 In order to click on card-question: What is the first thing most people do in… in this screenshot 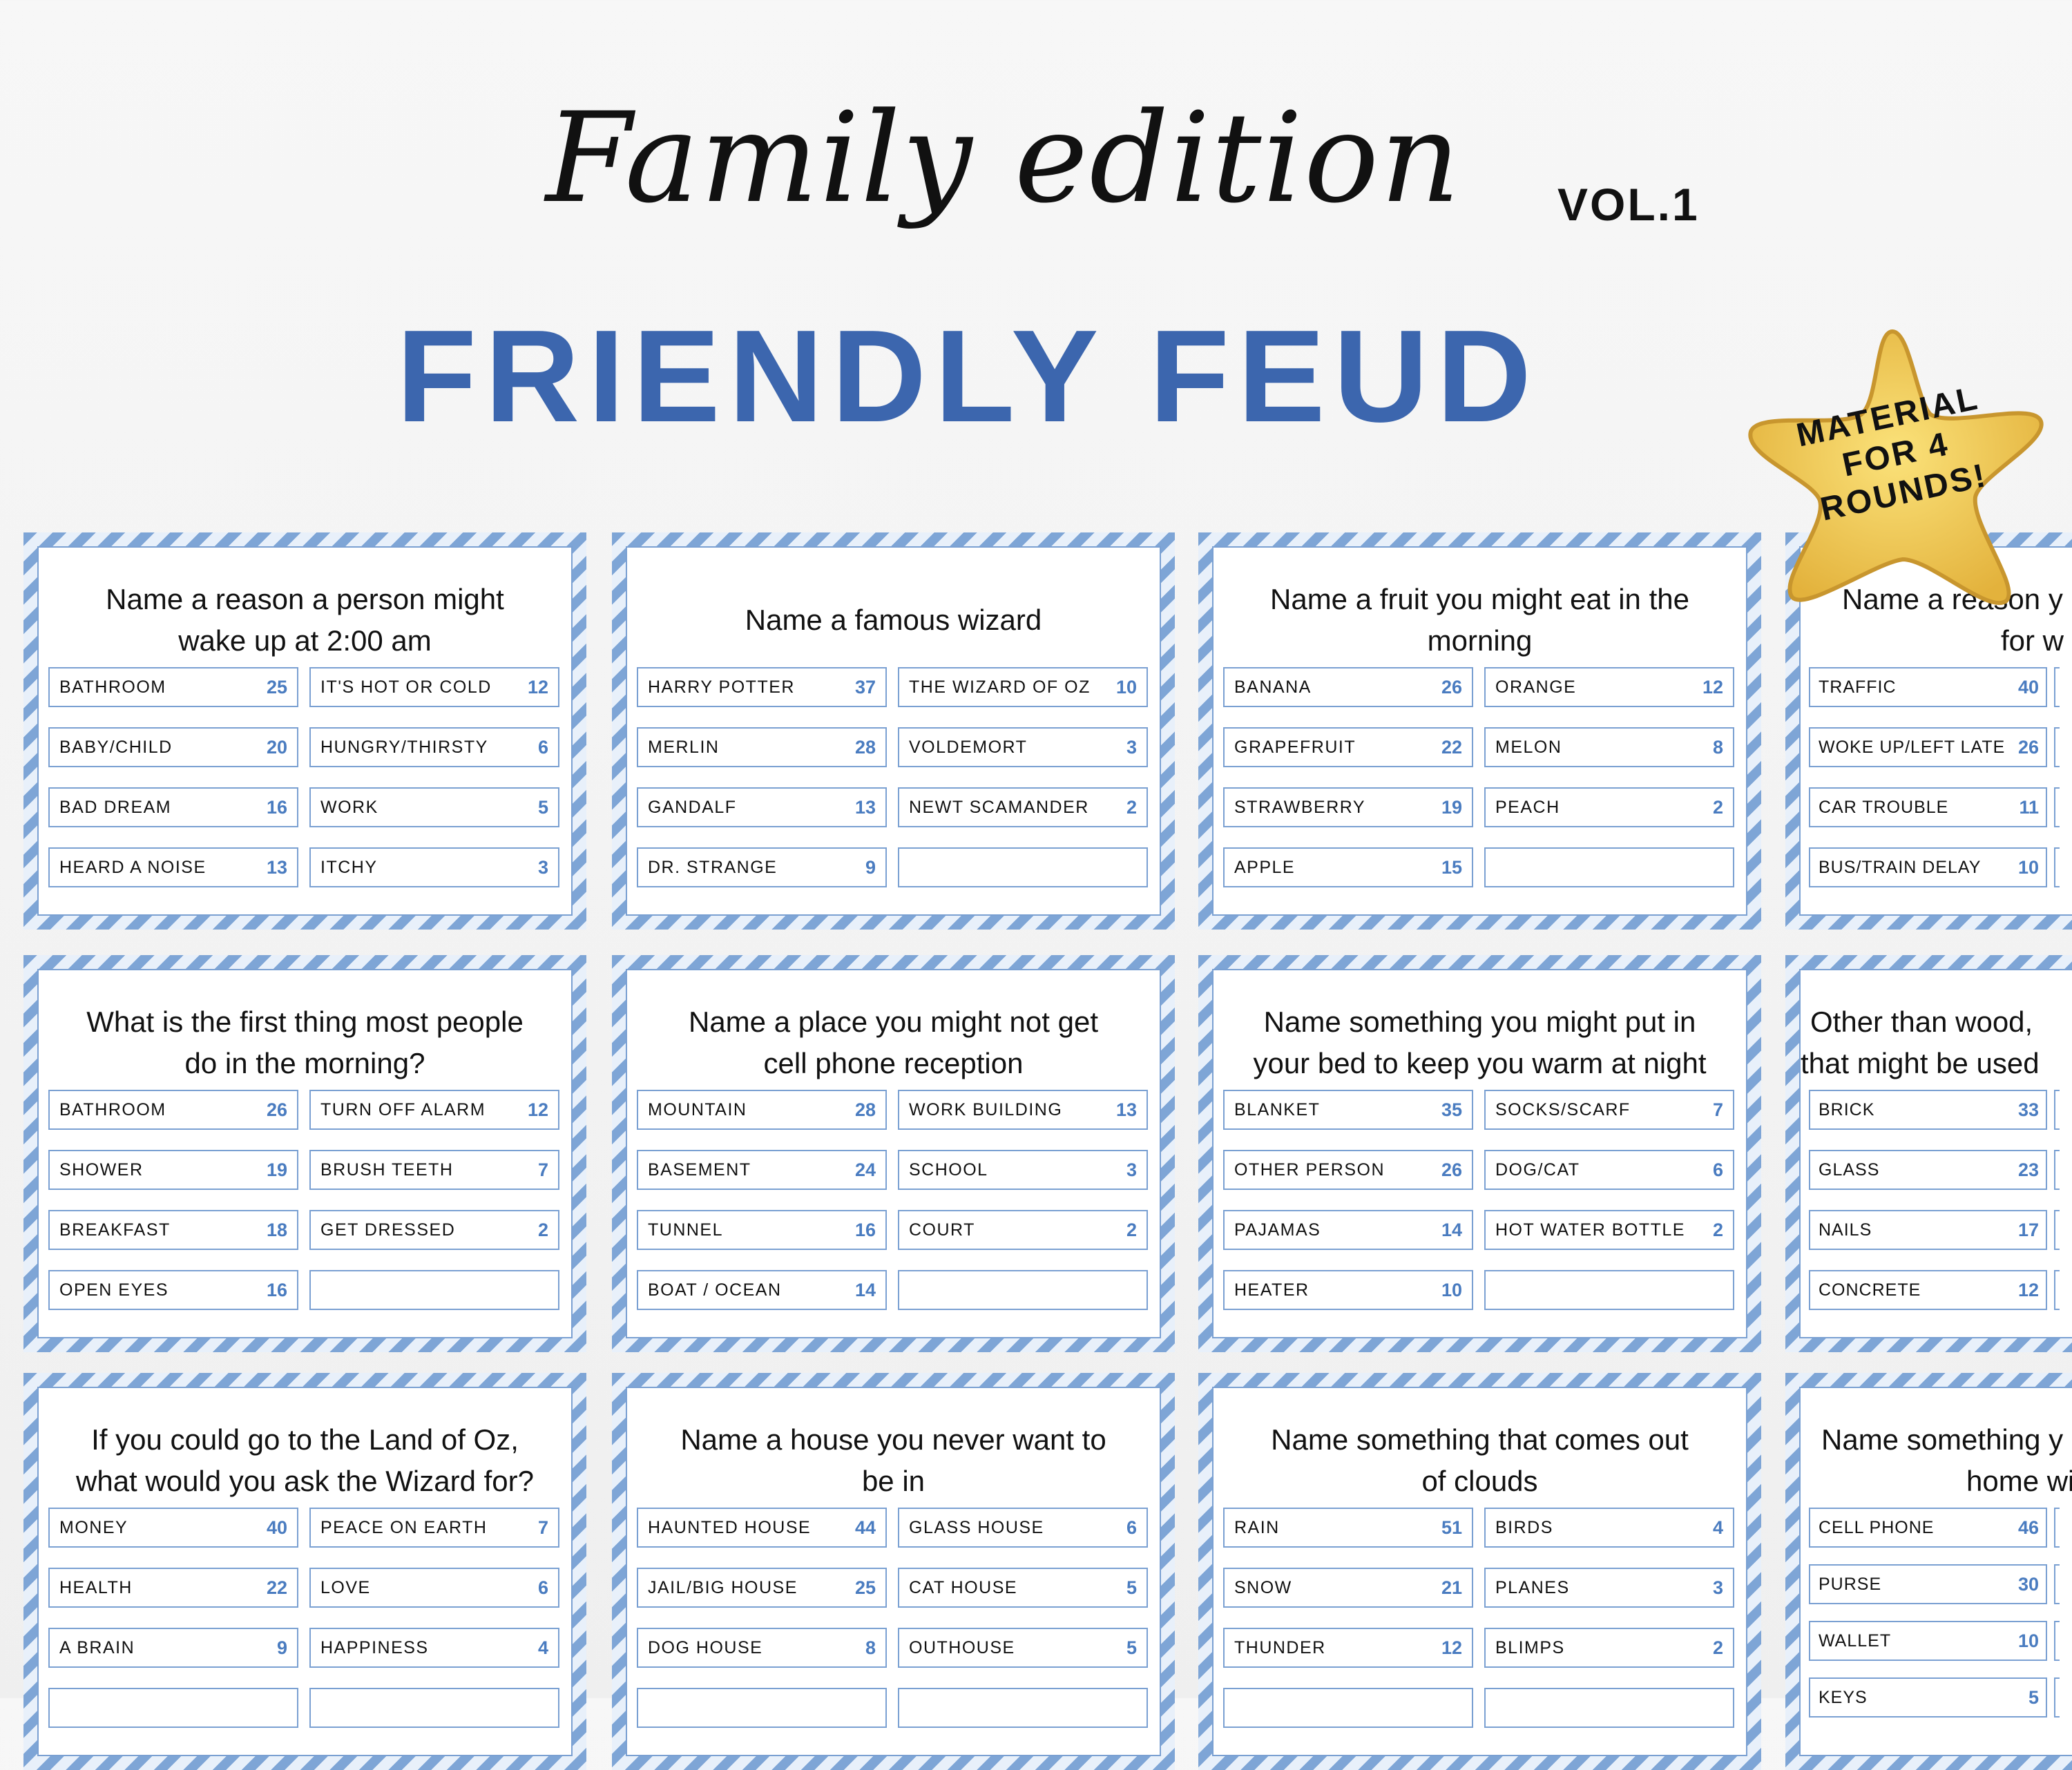, I will do `click(305, 1043)`.